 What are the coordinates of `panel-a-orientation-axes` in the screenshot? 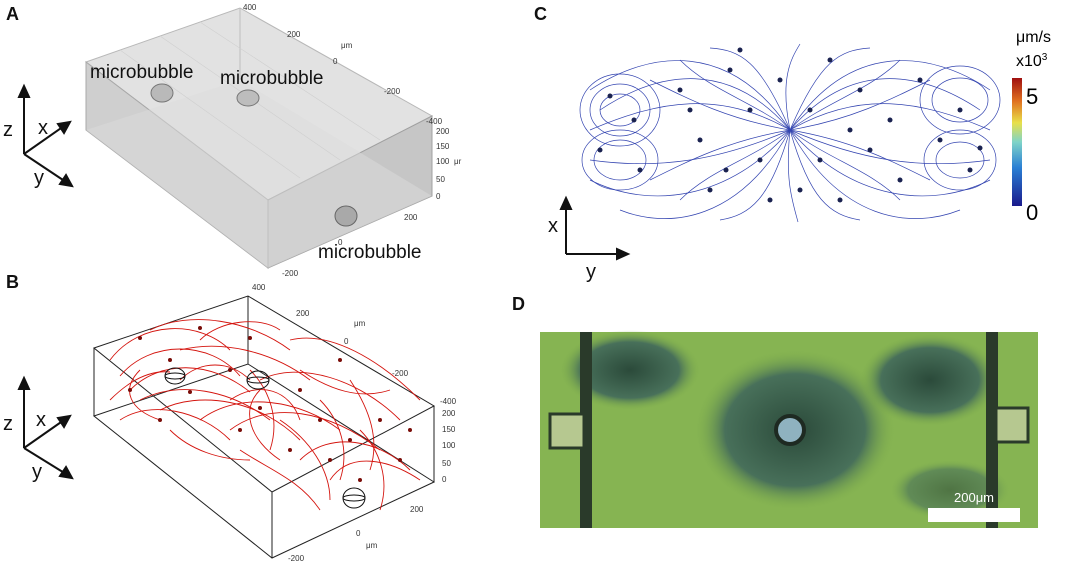 It's located at (45, 135).